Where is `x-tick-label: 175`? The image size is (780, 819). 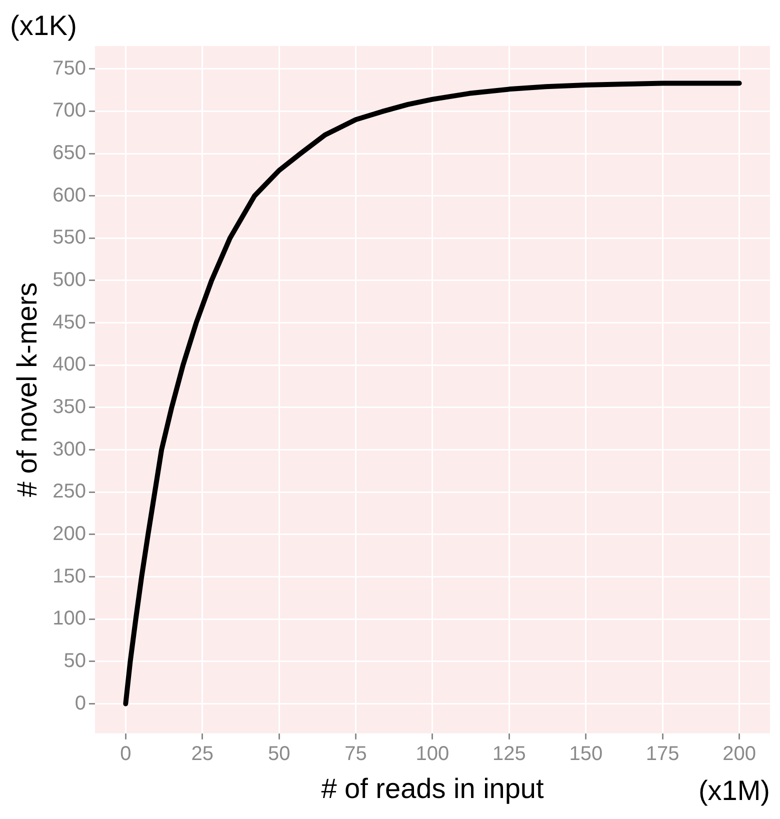 x-tick-label: 175 is located at coordinates (663, 753).